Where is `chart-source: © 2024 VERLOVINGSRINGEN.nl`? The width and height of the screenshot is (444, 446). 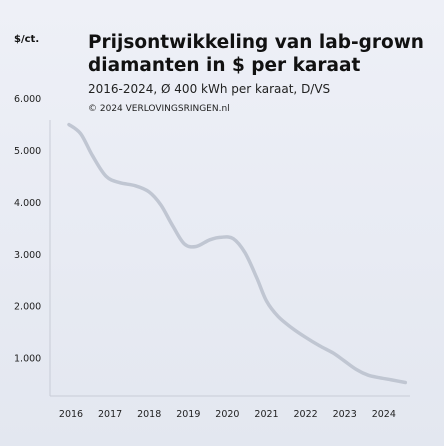 chart-source: © 2024 VERLOVINGSRINGEN.nl is located at coordinates (159, 109).